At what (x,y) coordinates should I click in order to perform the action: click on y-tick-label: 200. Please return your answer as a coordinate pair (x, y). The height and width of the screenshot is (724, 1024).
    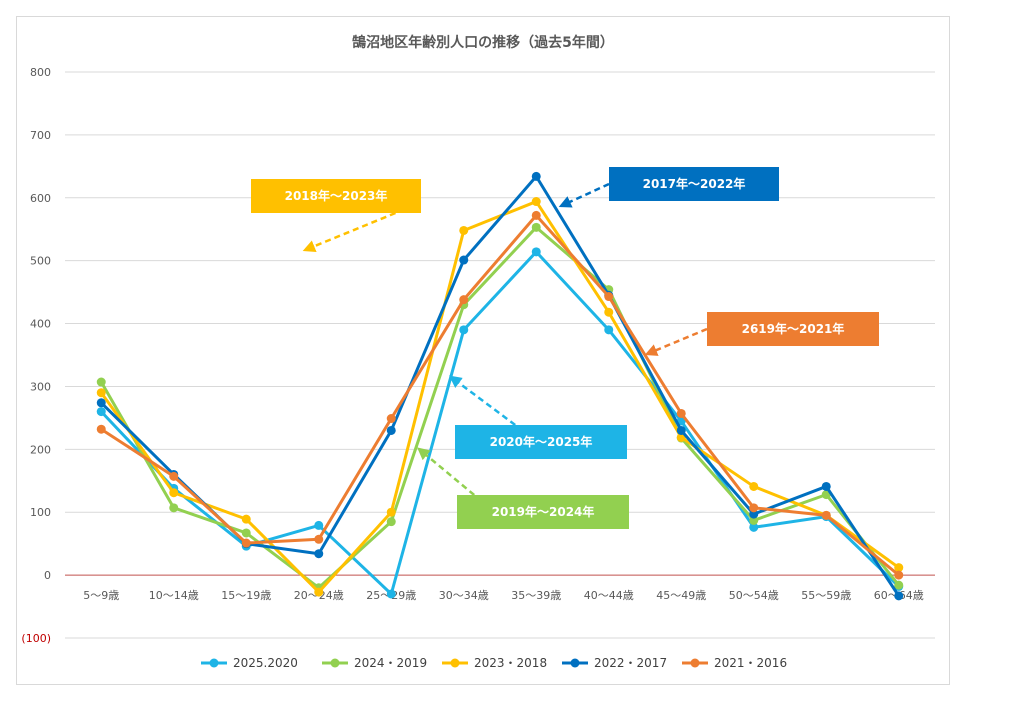
    Looking at the image, I should click on (40, 449).